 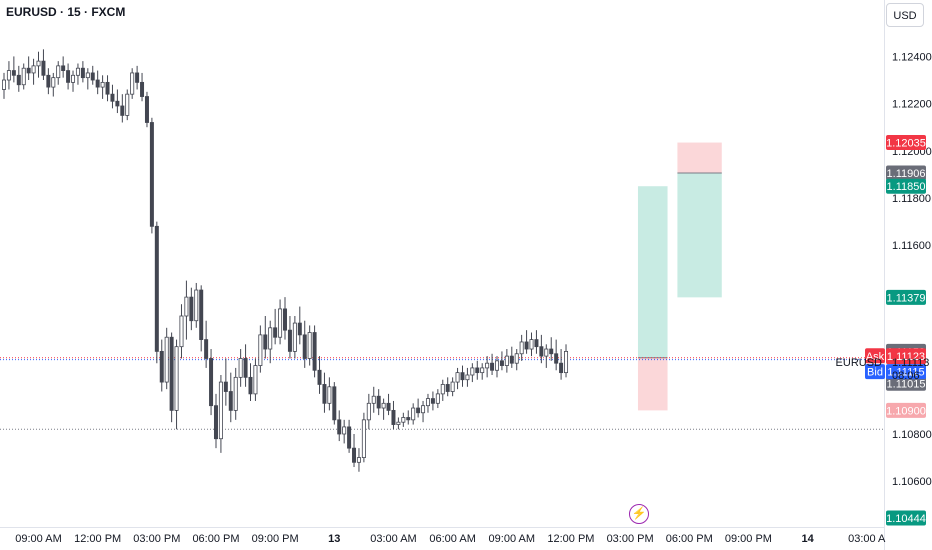 What do you see at coordinates (699, 157) in the screenshot?
I see `short-position-stop-zone` at bounding box center [699, 157].